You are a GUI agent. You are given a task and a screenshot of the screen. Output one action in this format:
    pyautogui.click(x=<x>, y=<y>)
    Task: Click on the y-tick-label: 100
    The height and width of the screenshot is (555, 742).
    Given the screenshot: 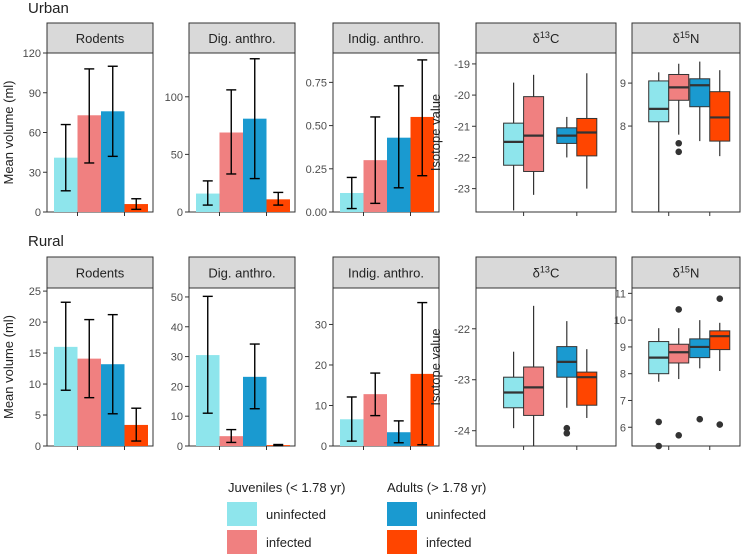 What is the action you would take?
    pyautogui.click(x=174, y=98)
    